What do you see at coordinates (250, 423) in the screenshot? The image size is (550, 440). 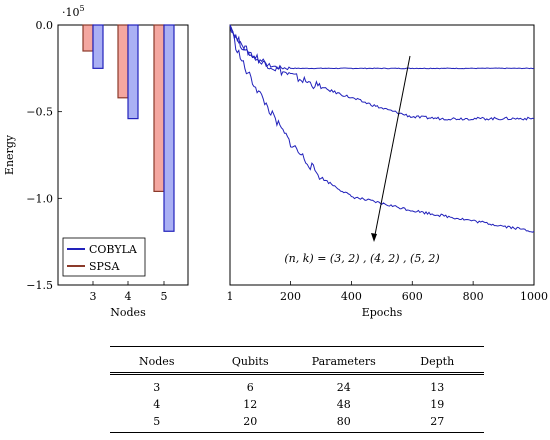 I see `table-cell: 20` at bounding box center [250, 423].